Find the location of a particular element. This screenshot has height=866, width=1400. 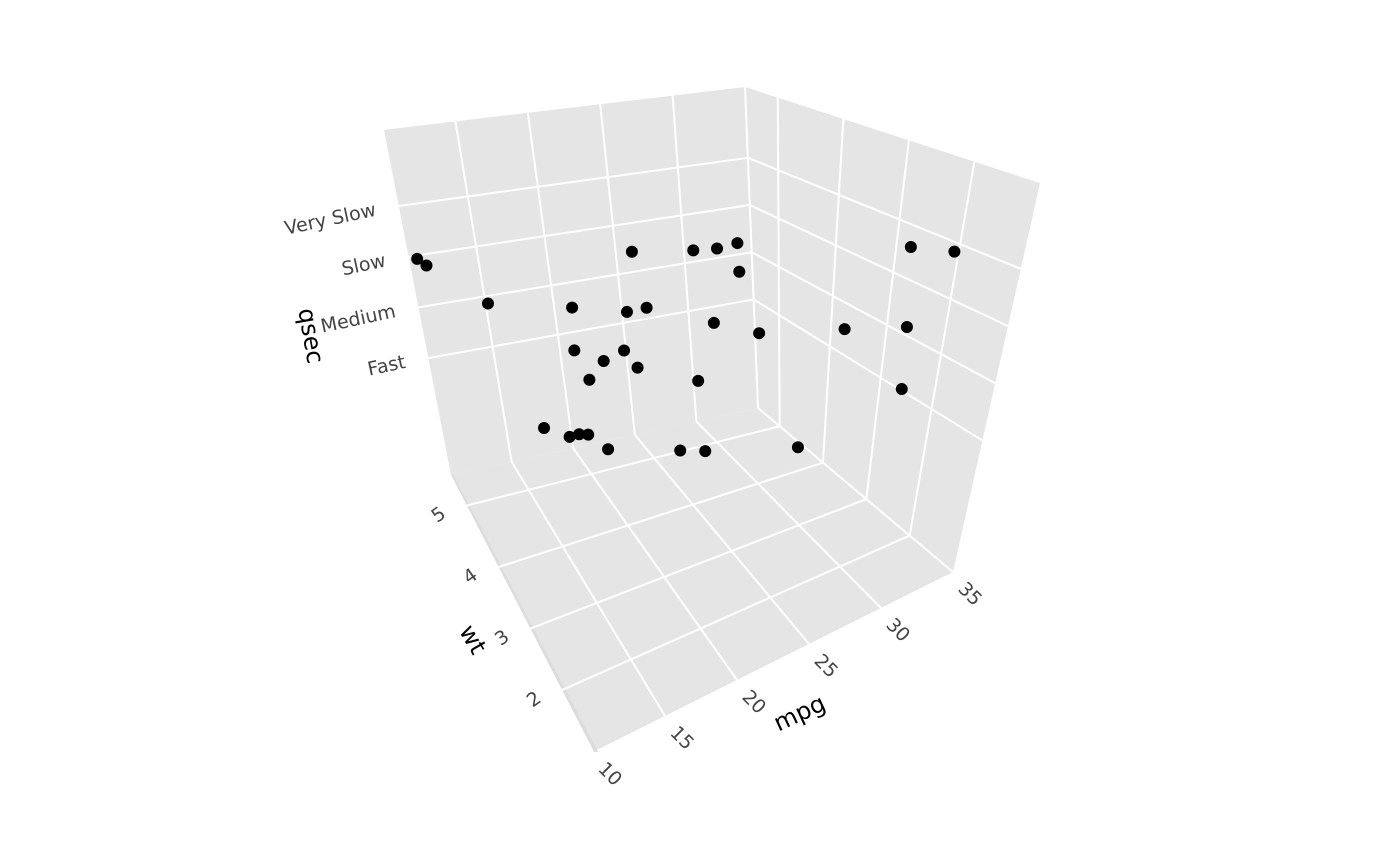

x-tick-label: 25 is located at coordinates (826, 666).